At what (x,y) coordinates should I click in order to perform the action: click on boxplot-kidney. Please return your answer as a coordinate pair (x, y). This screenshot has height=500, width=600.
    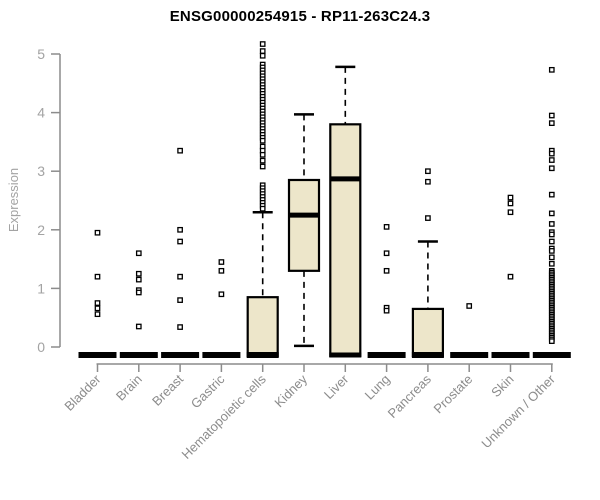
    Looking at the image, I should click on (304, 230).